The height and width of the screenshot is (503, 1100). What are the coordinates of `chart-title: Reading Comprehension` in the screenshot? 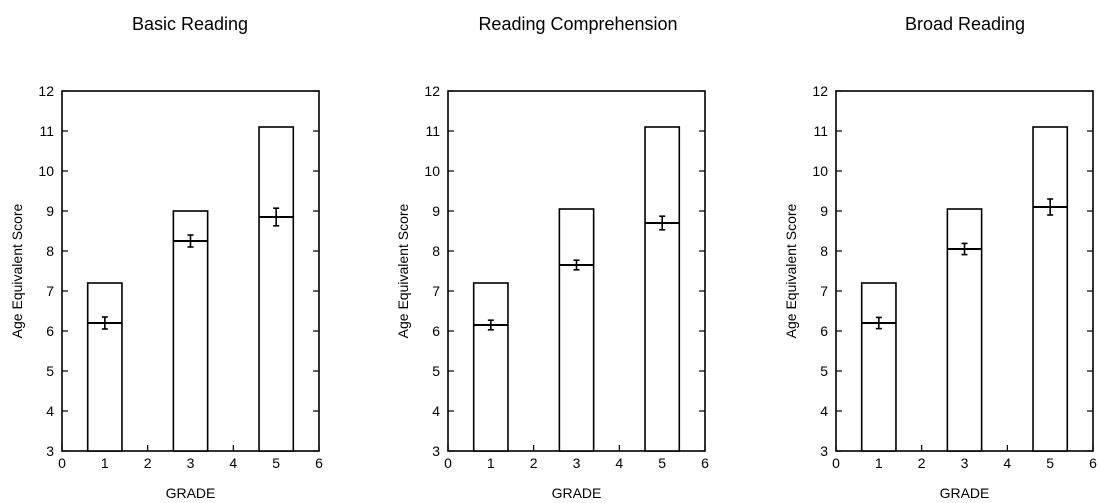 It's located at (577, 24).